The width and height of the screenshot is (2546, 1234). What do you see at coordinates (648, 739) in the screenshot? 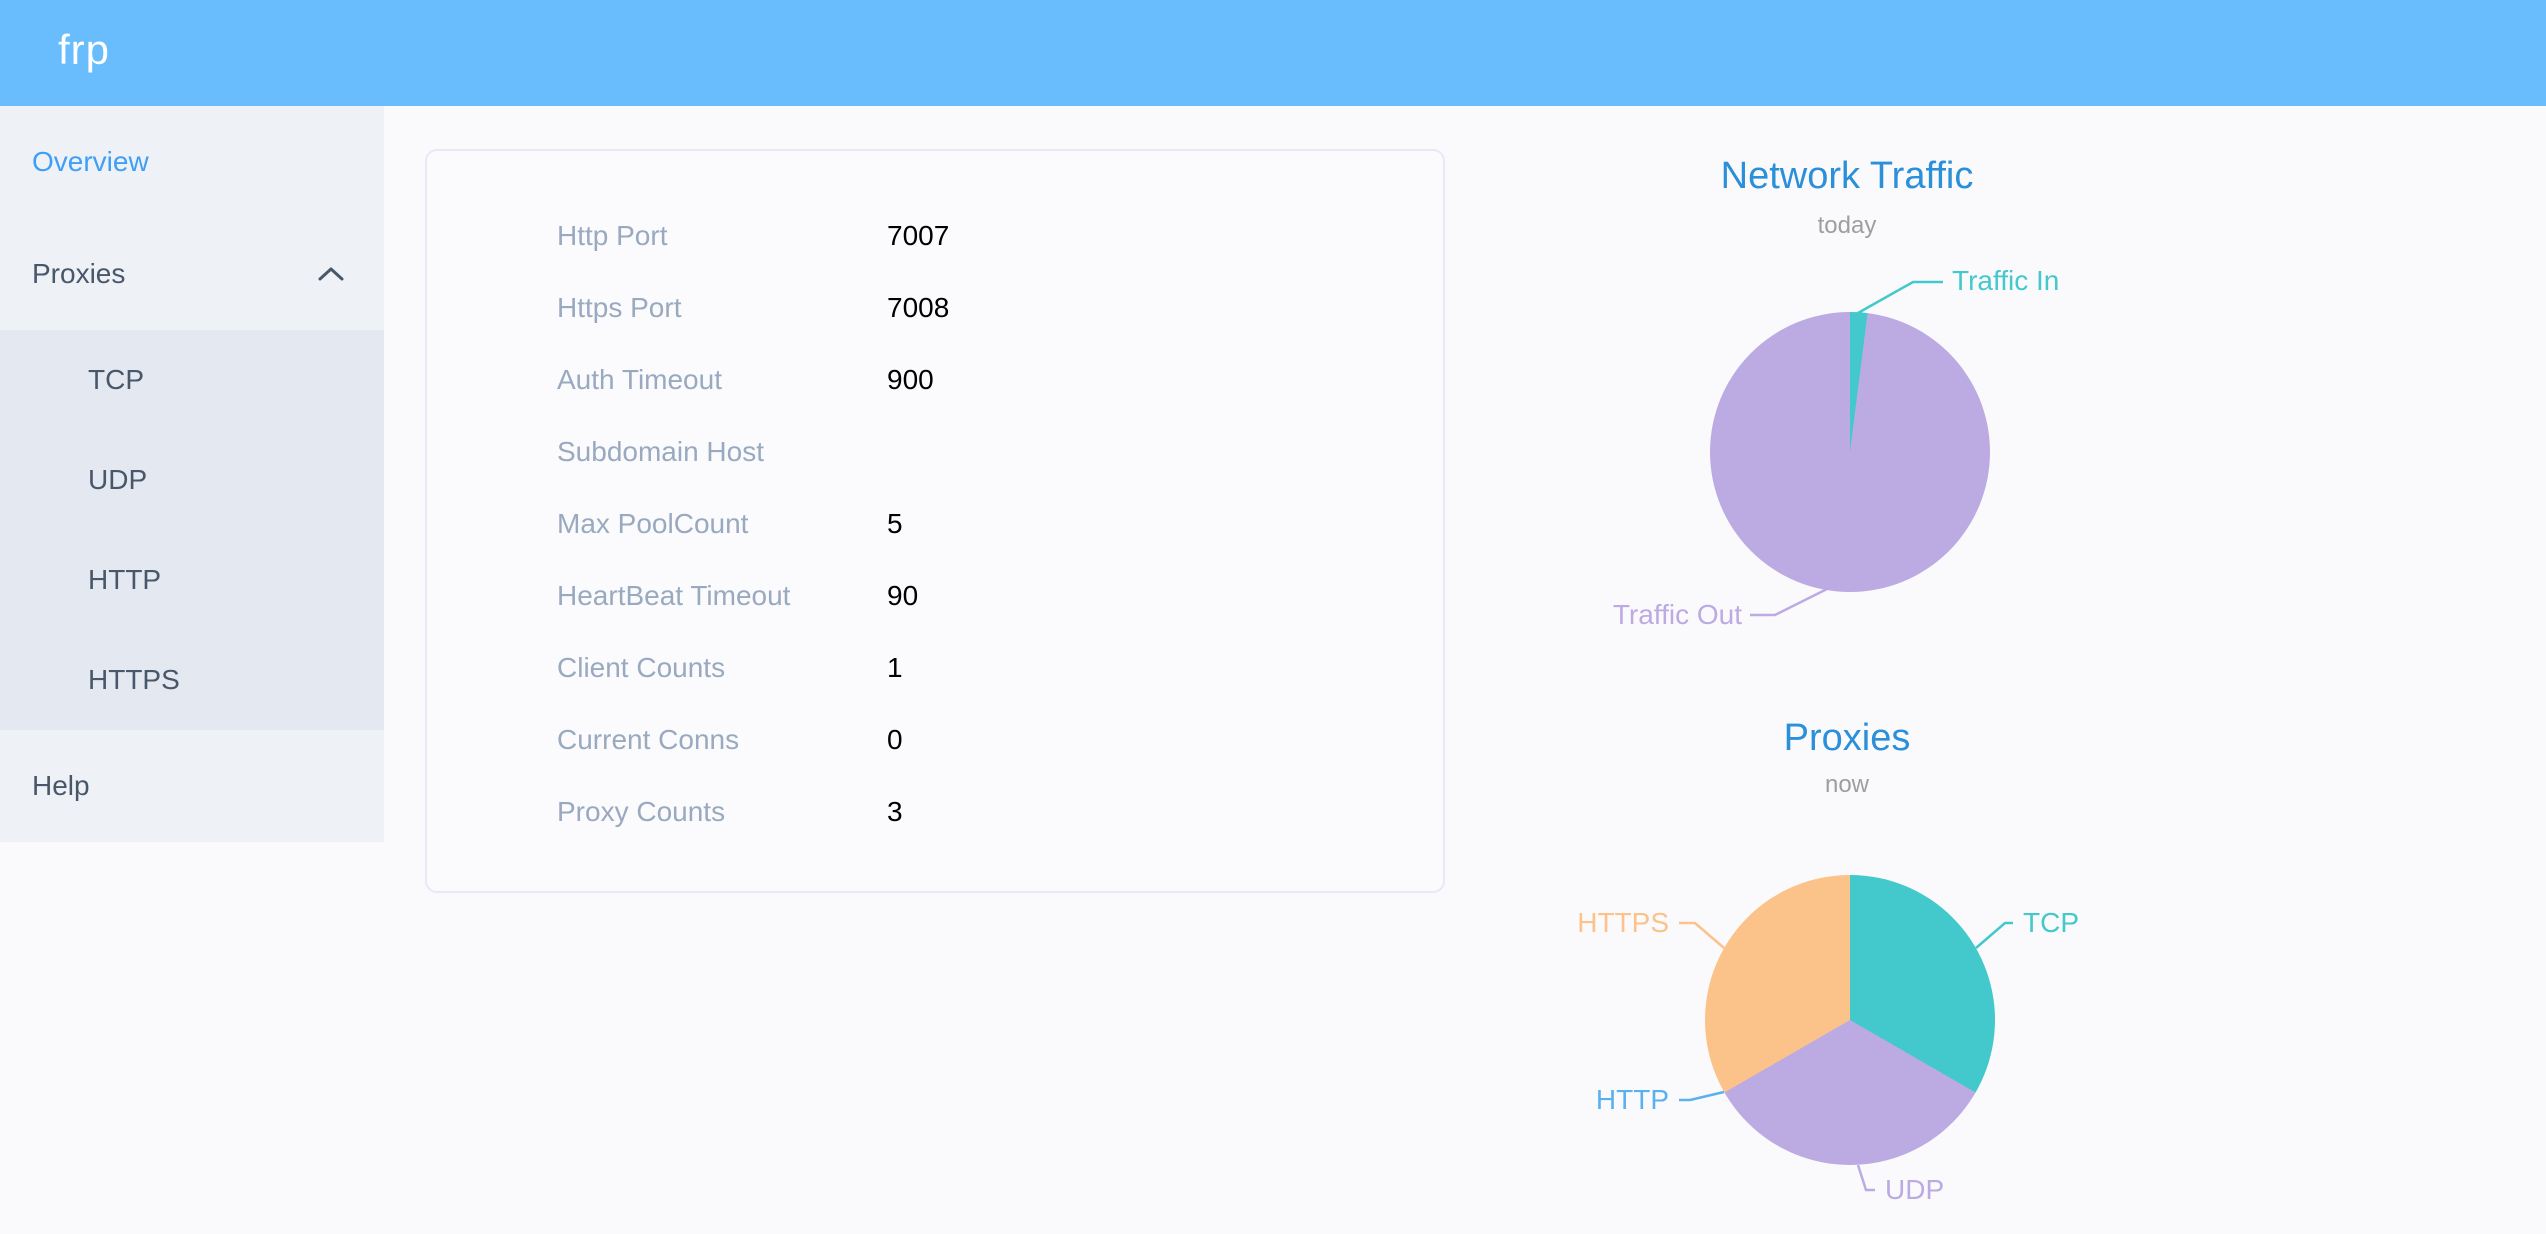
I see `info-label: Current Conns` at bounding box center [648, 739].